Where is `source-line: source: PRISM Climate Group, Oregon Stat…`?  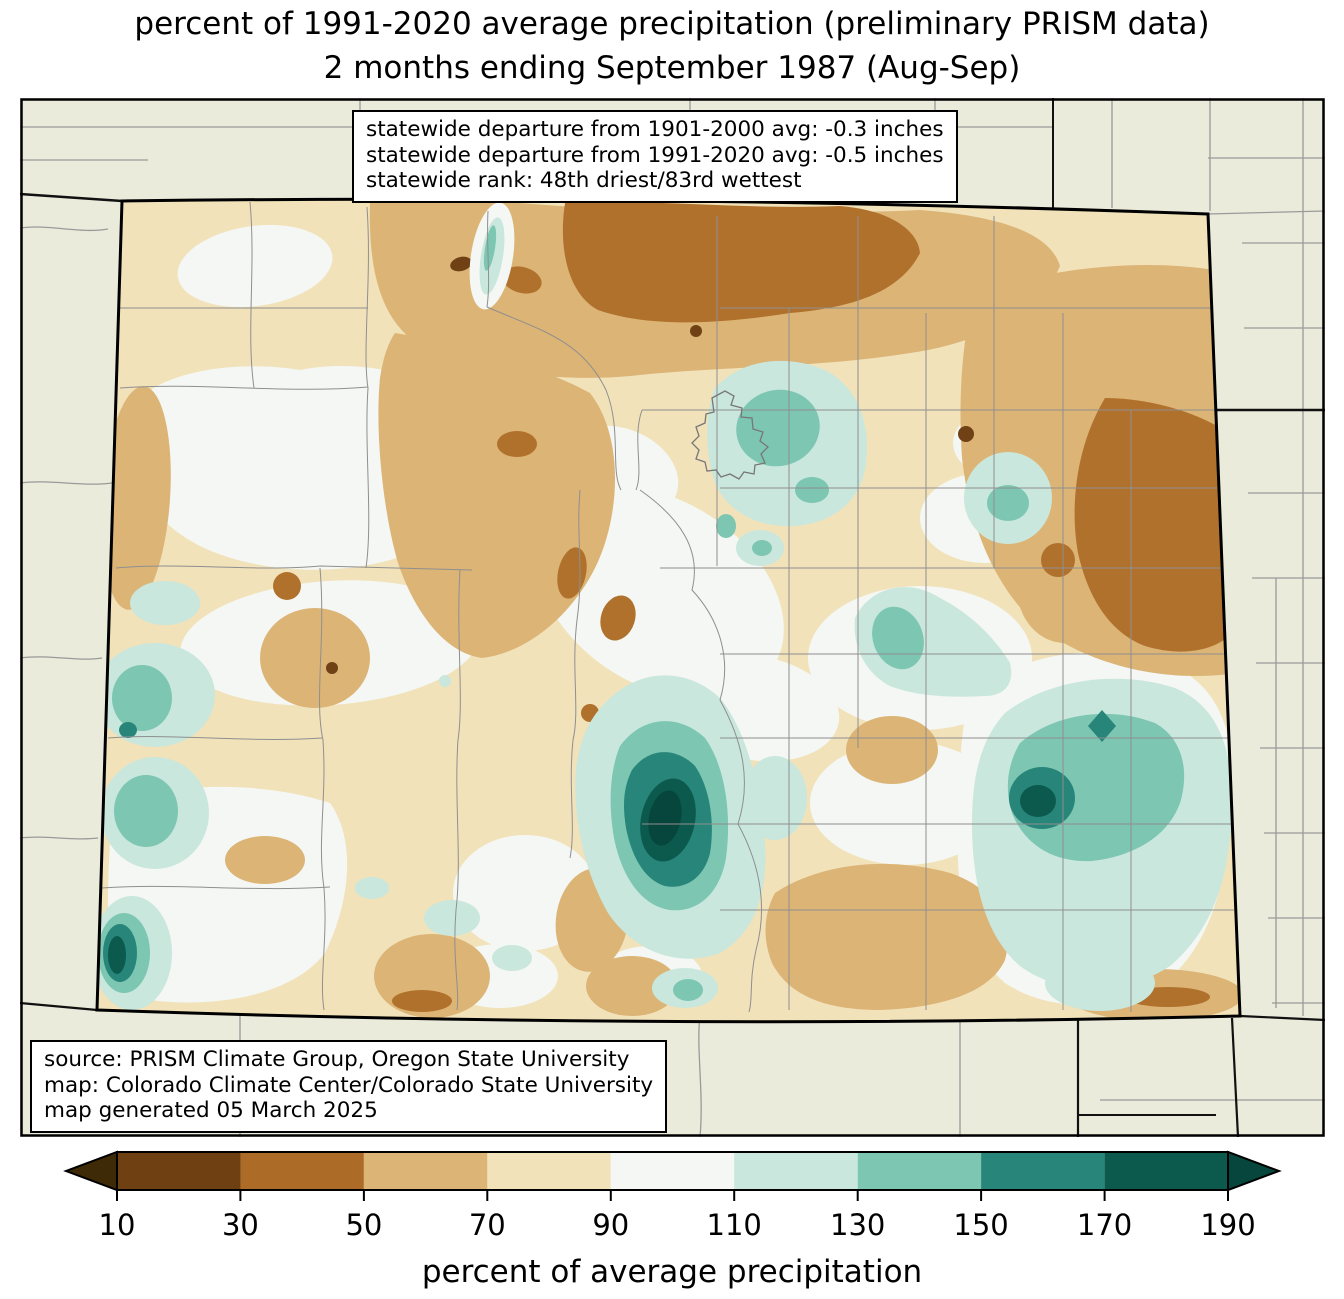 source-line: source: PRISM Climate Group, Oregon Stat… is located at coordinates (337, 1059).